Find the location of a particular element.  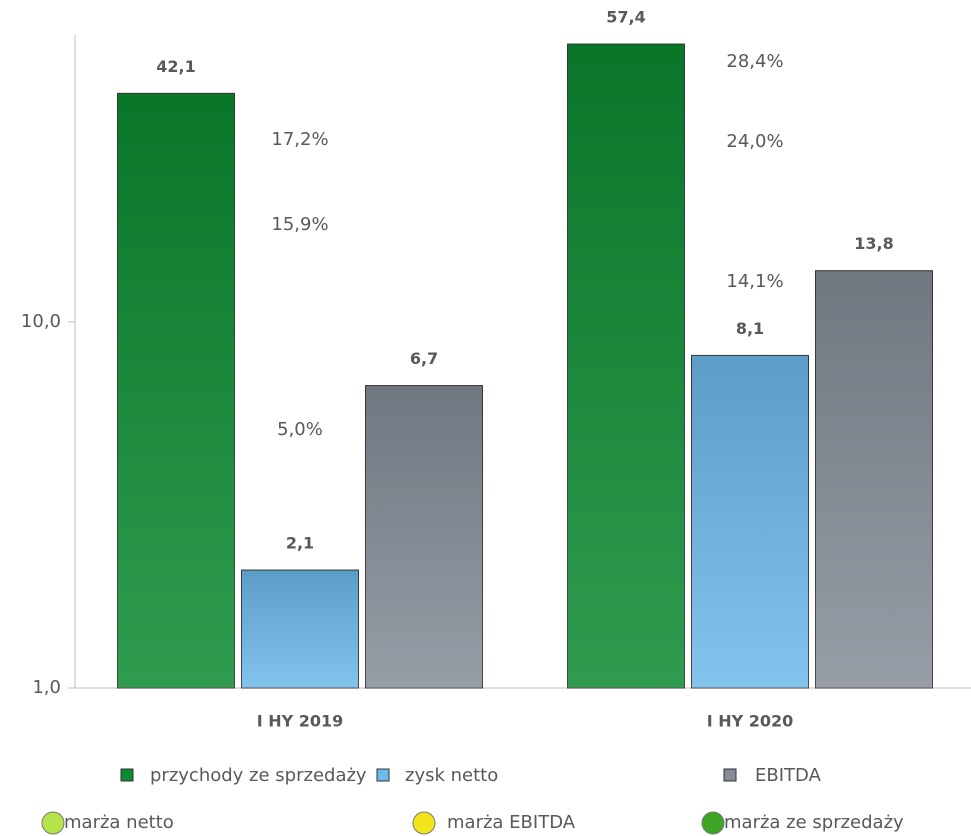

legend-label: marża netto is located at coordinates (119, 822).